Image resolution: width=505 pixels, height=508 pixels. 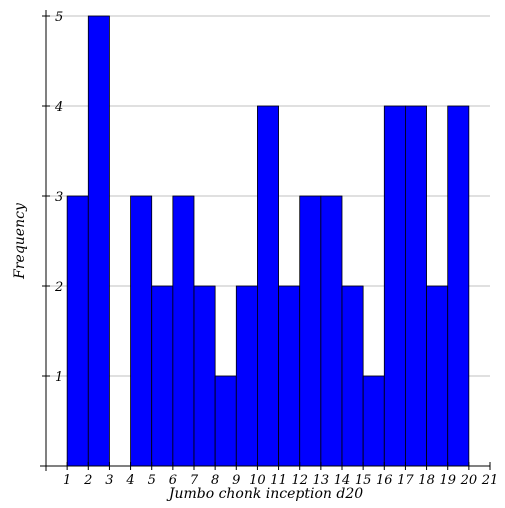 What do you see at coordinates (59, 17) in the screenshot?
I see `y-tick-label-5: 5` at bounding box center [59, 17].